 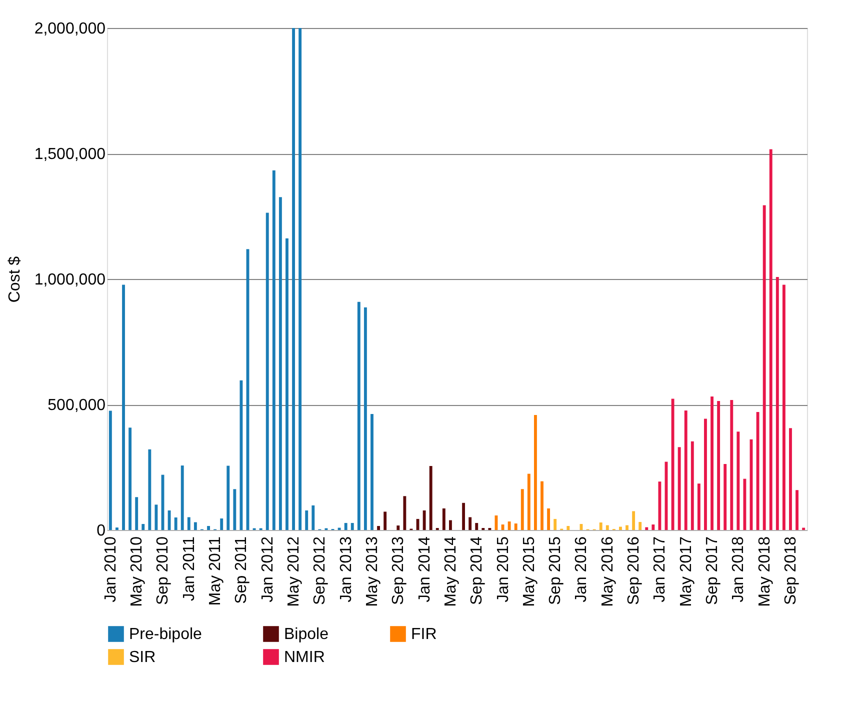 I want to click on x-tick-label: Sep 2014, so click(x=477, y=571).